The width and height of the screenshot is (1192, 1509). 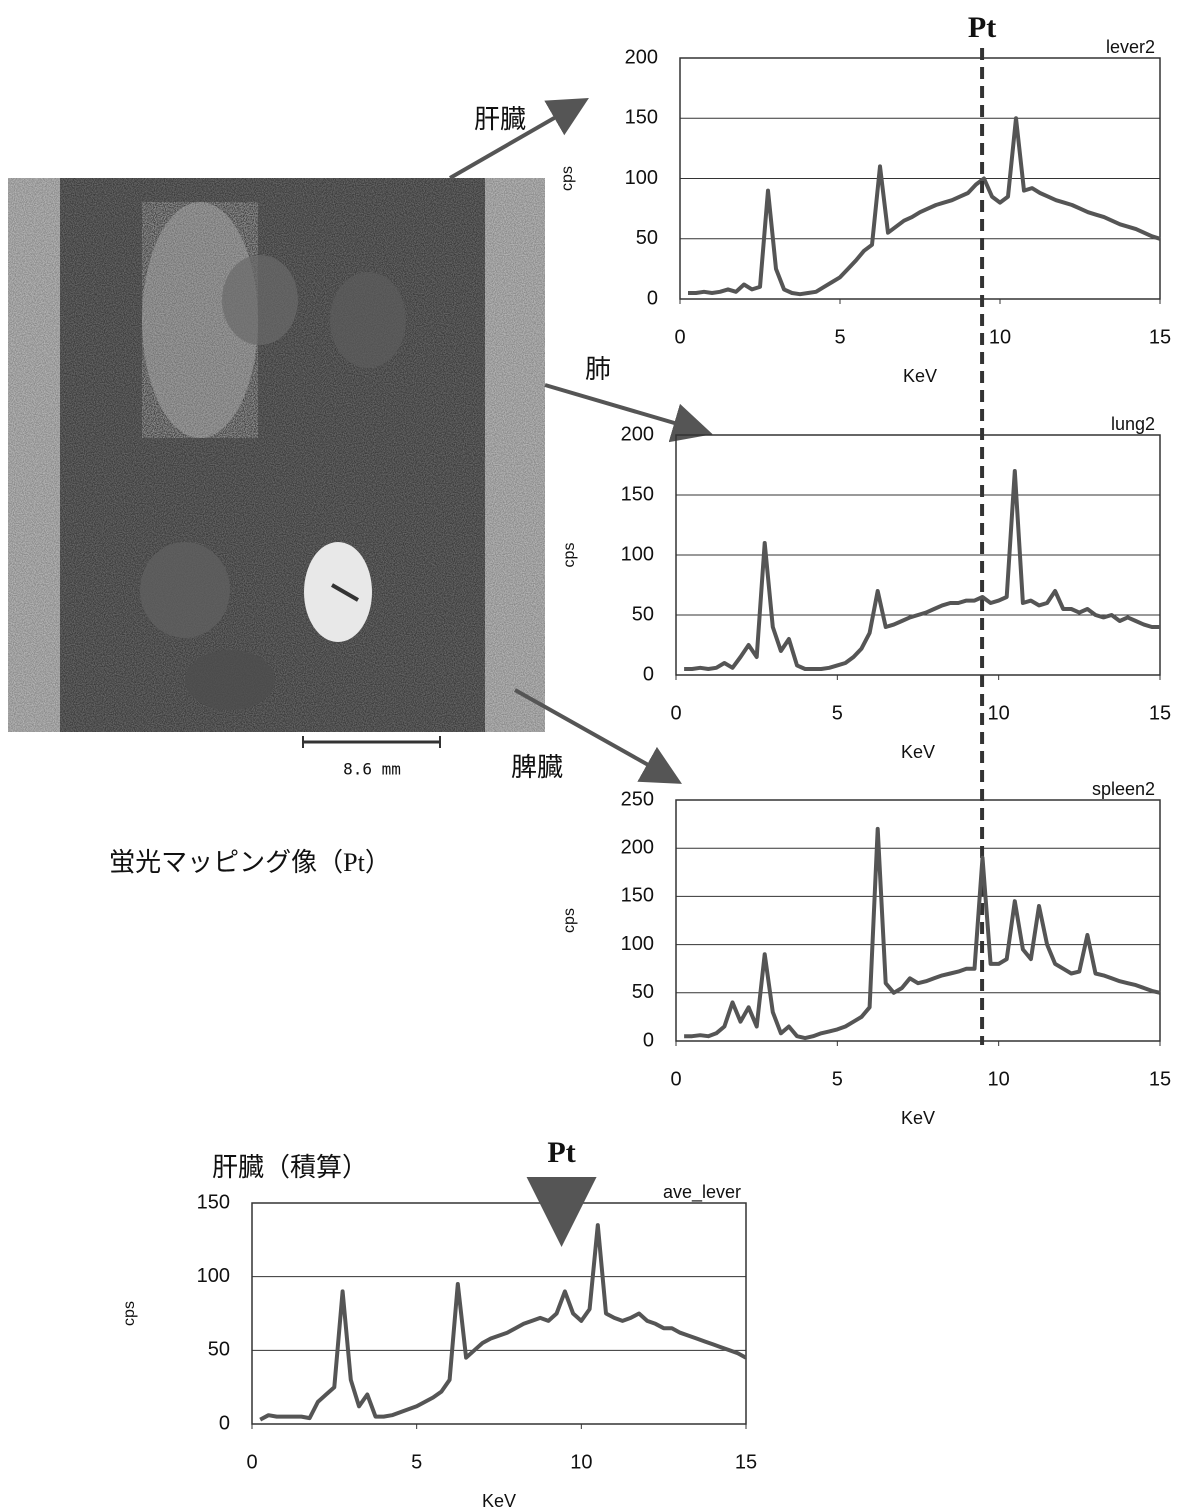 I want to click on organ-label: 肺, so click(x=598, y=369).